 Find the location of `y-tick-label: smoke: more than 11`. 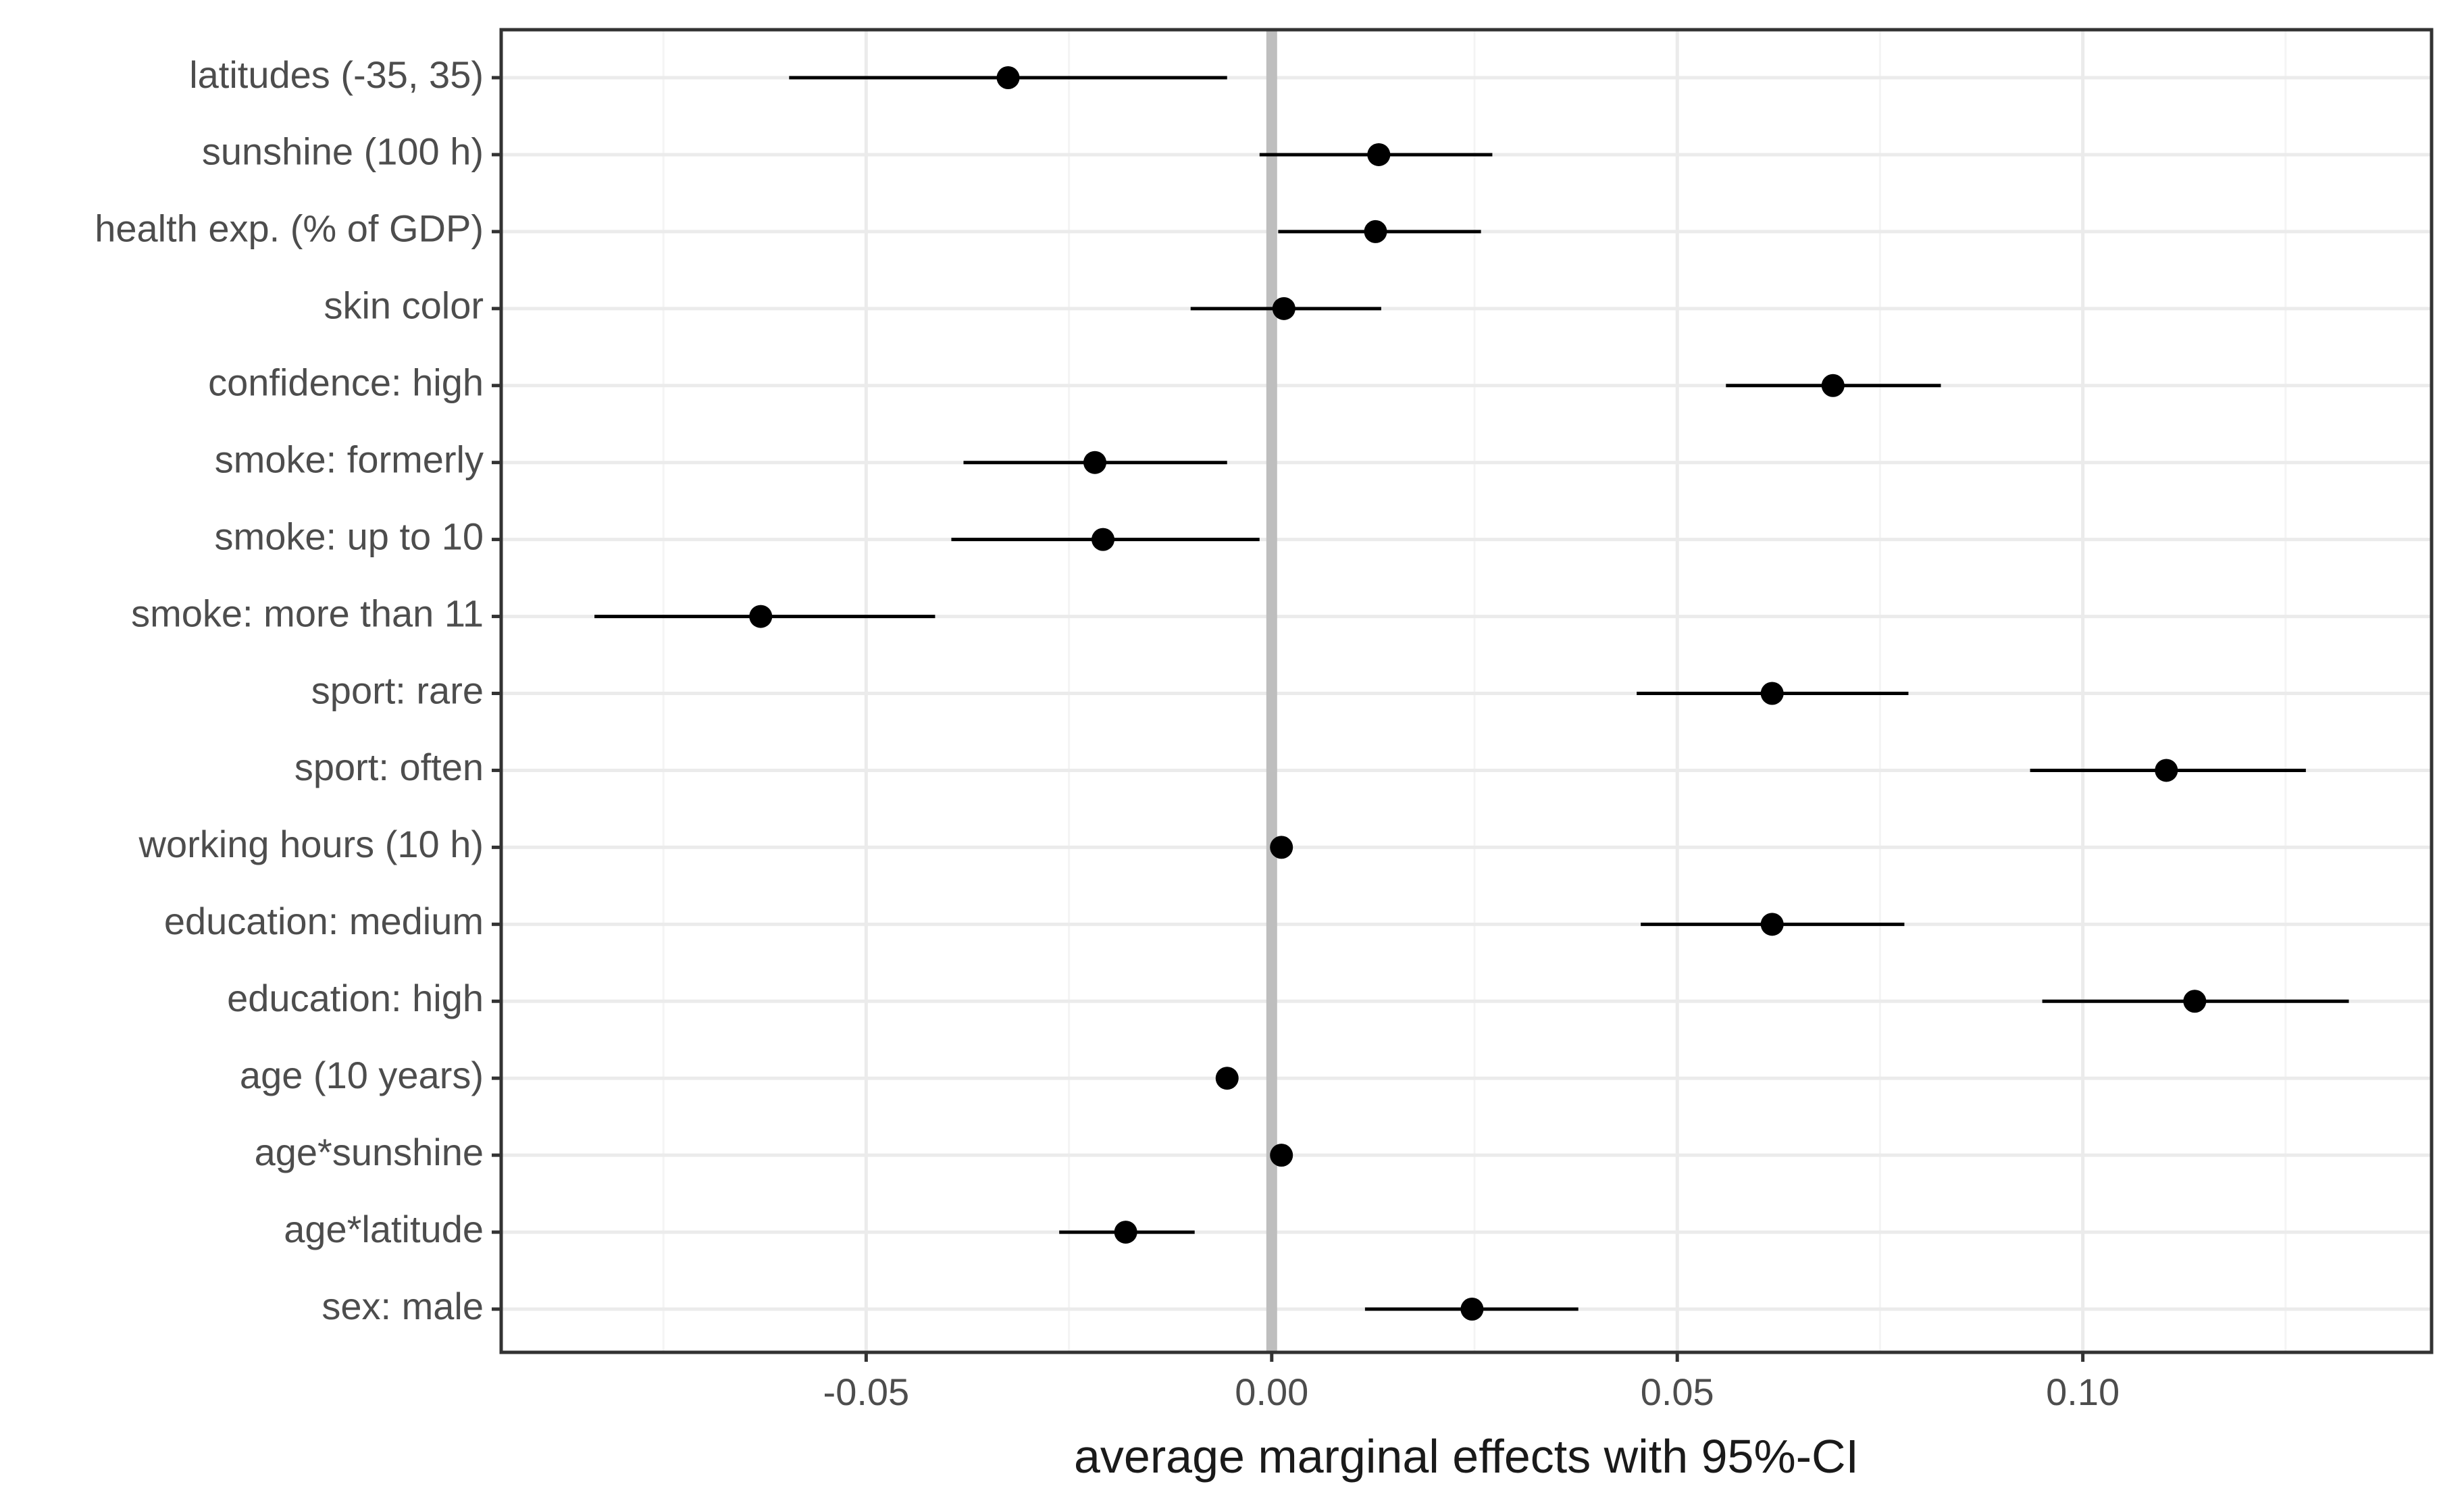

y-tick-label: smoke: more than 11 is located at coordinates (307, 613).